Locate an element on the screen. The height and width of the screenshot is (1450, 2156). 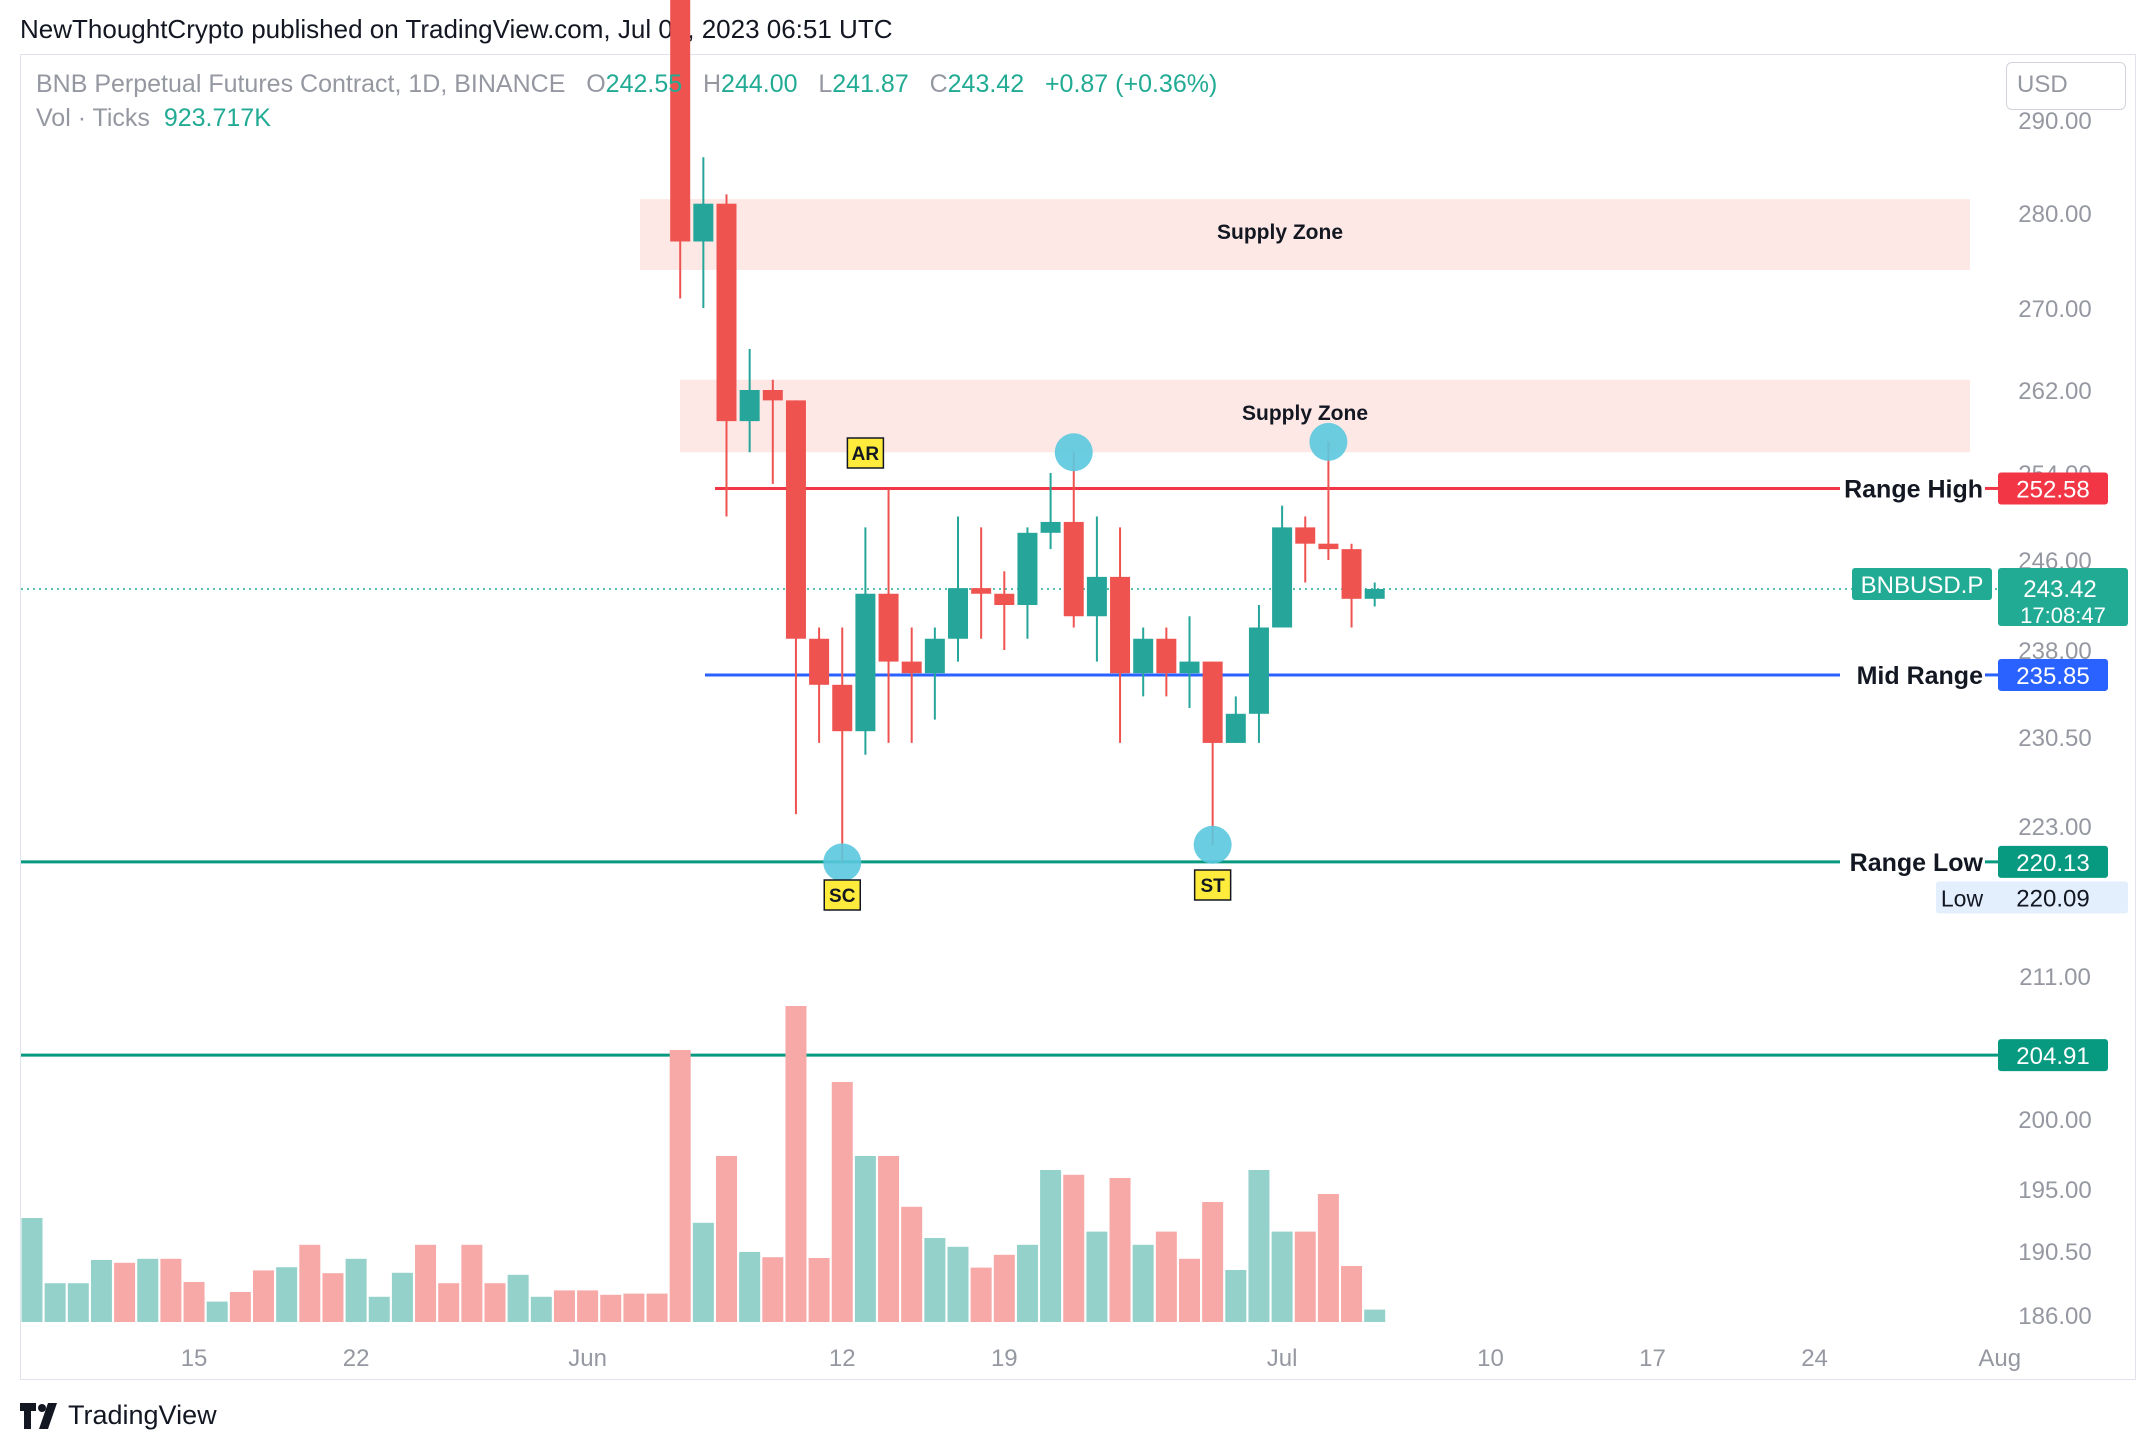
level-4-tag-bg is located at coordinates (2053, 1055).